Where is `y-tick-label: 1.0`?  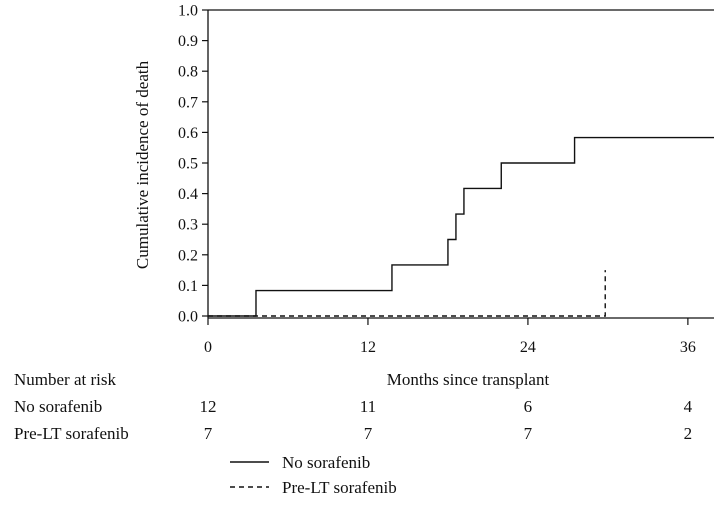 y-tick-label: 1.0 is located at coordinates (188, 11).